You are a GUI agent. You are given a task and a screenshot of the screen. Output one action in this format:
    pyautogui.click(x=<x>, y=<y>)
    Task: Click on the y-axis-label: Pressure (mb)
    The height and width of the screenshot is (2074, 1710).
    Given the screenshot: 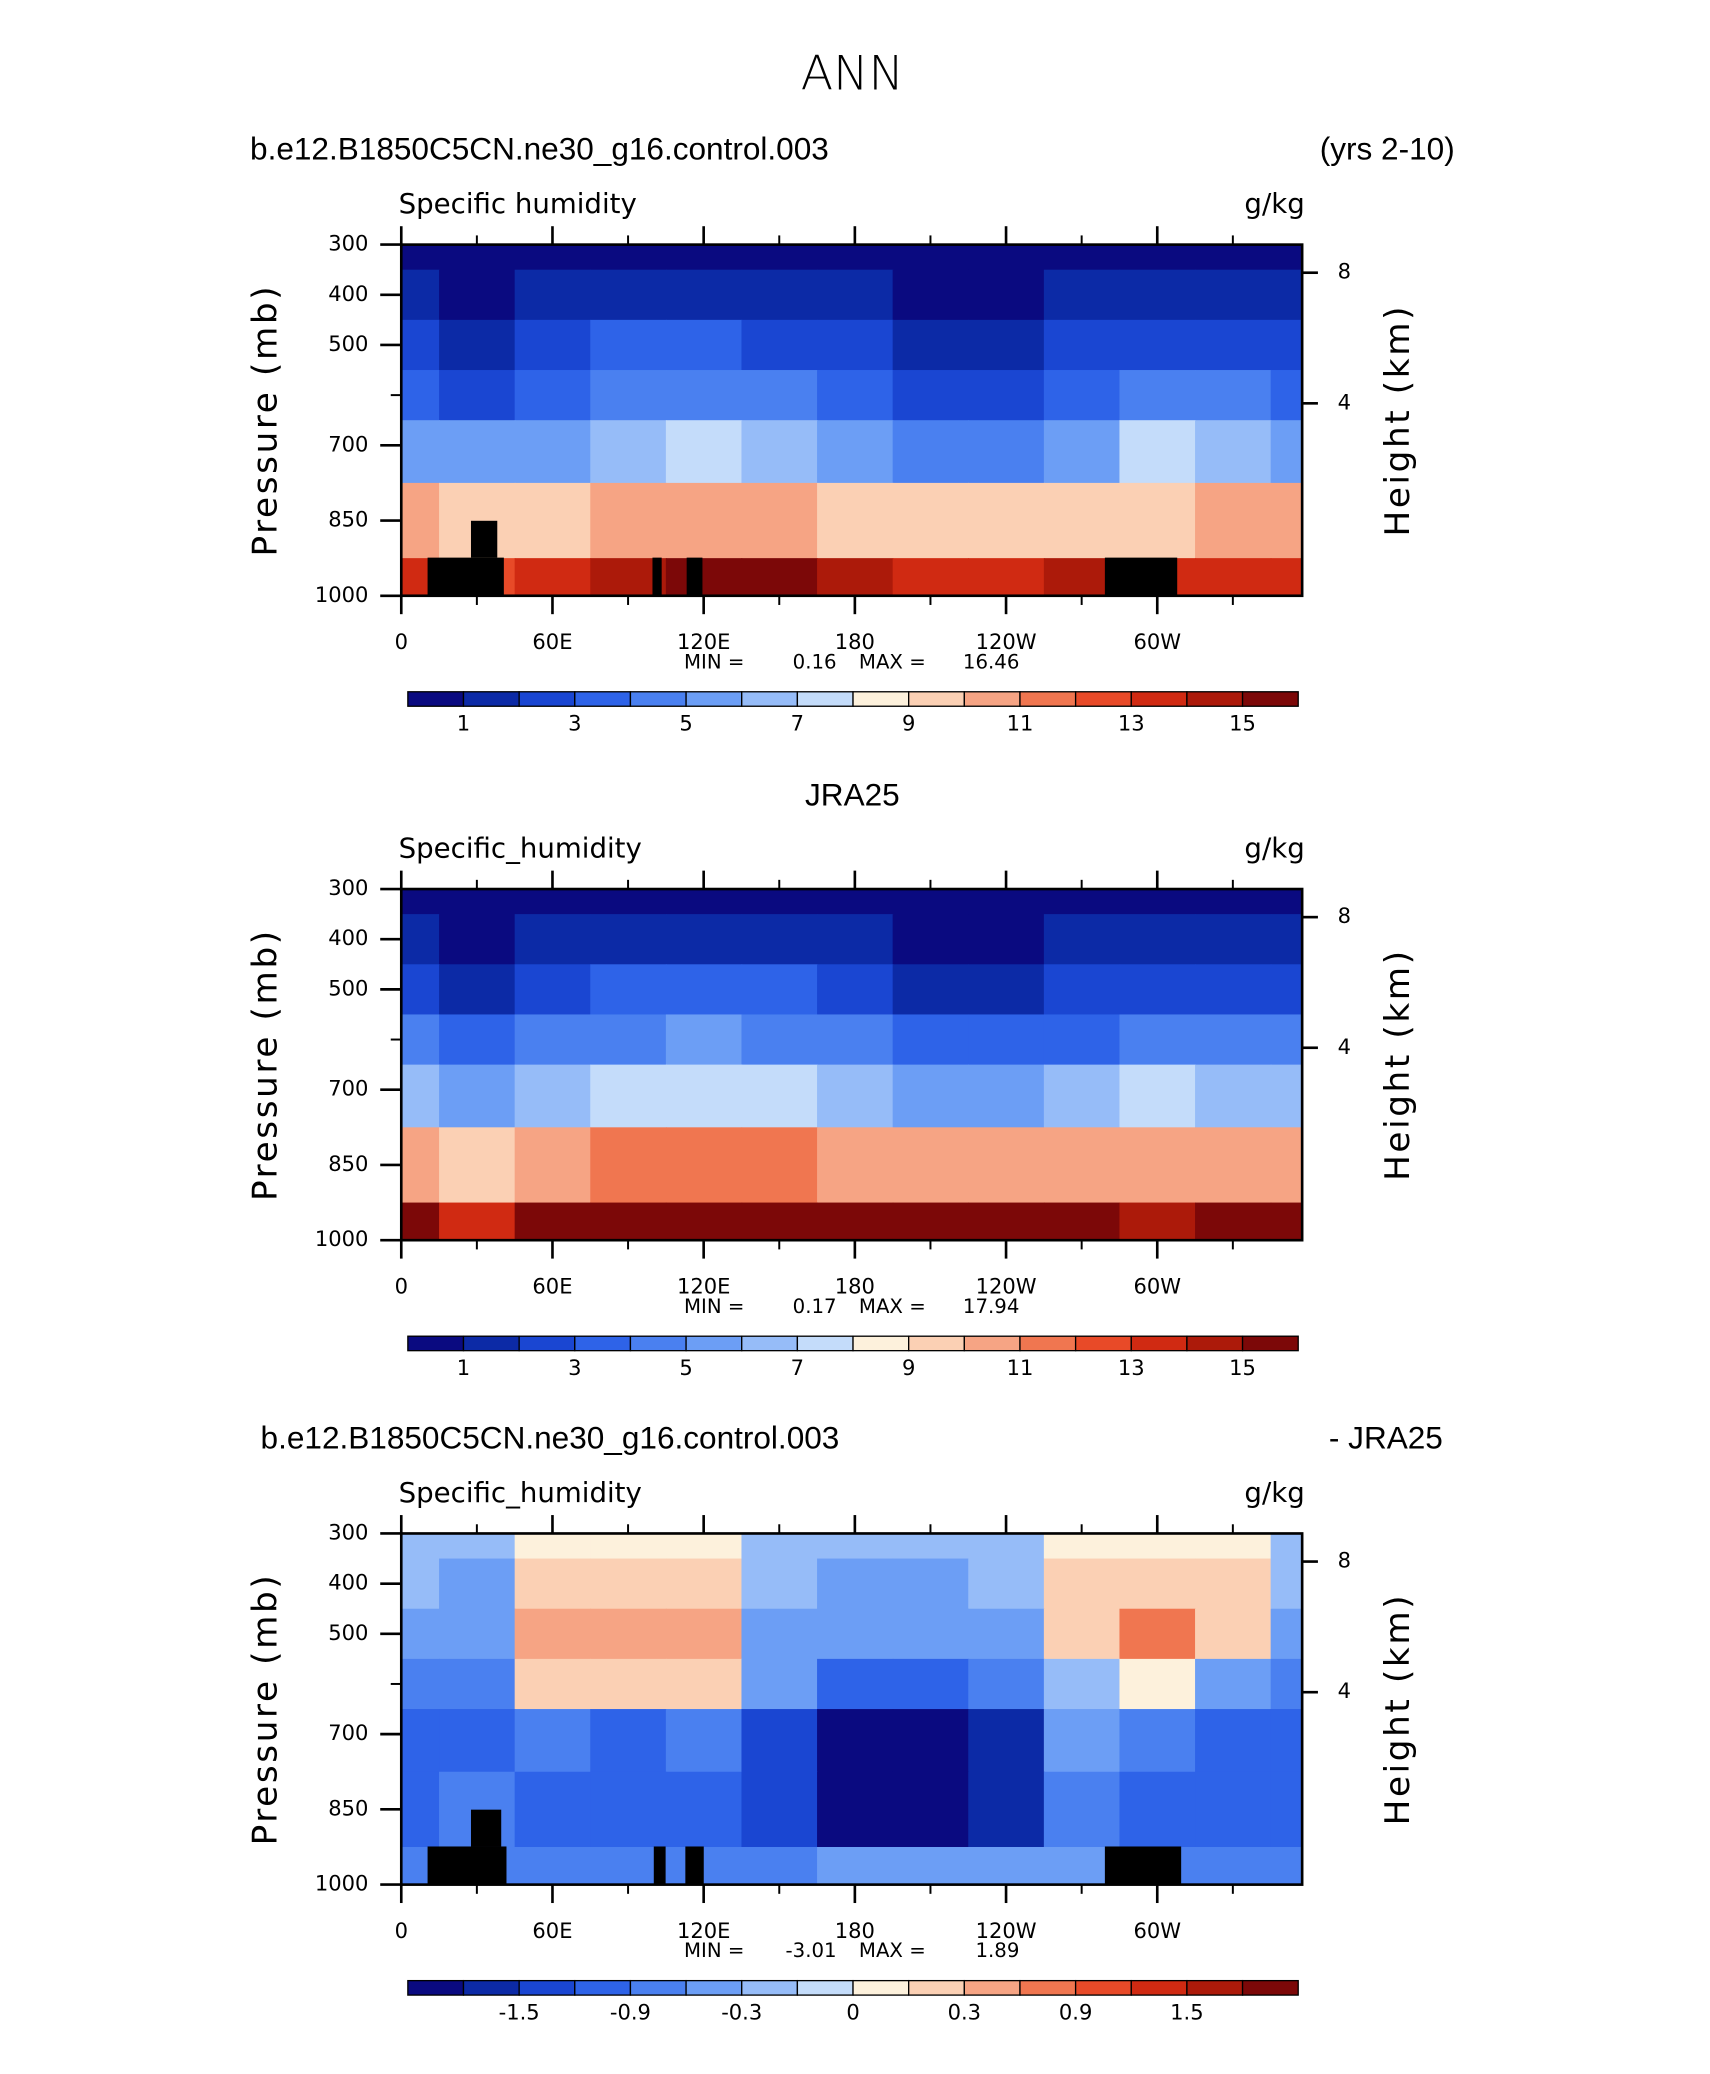 What is the action you would take?
    pyautogui.click(x=266, y=420)
    